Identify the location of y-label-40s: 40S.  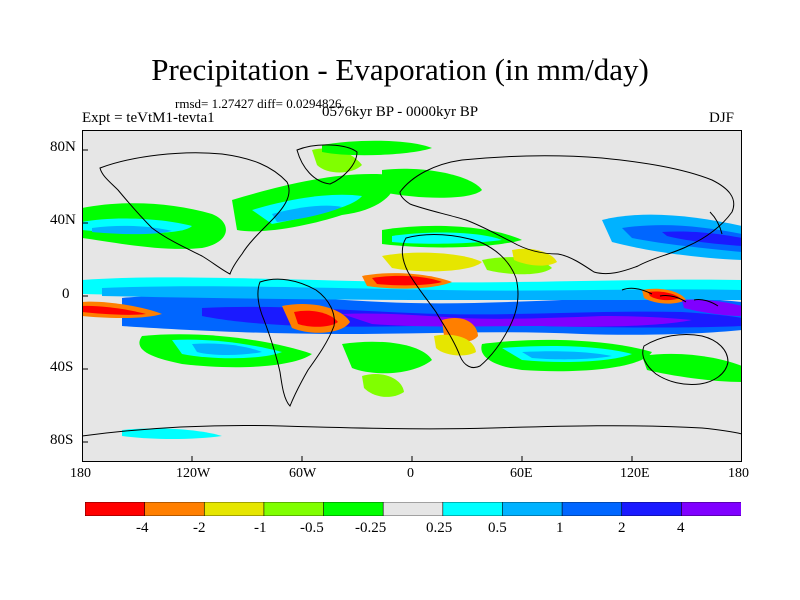
(62, 367).